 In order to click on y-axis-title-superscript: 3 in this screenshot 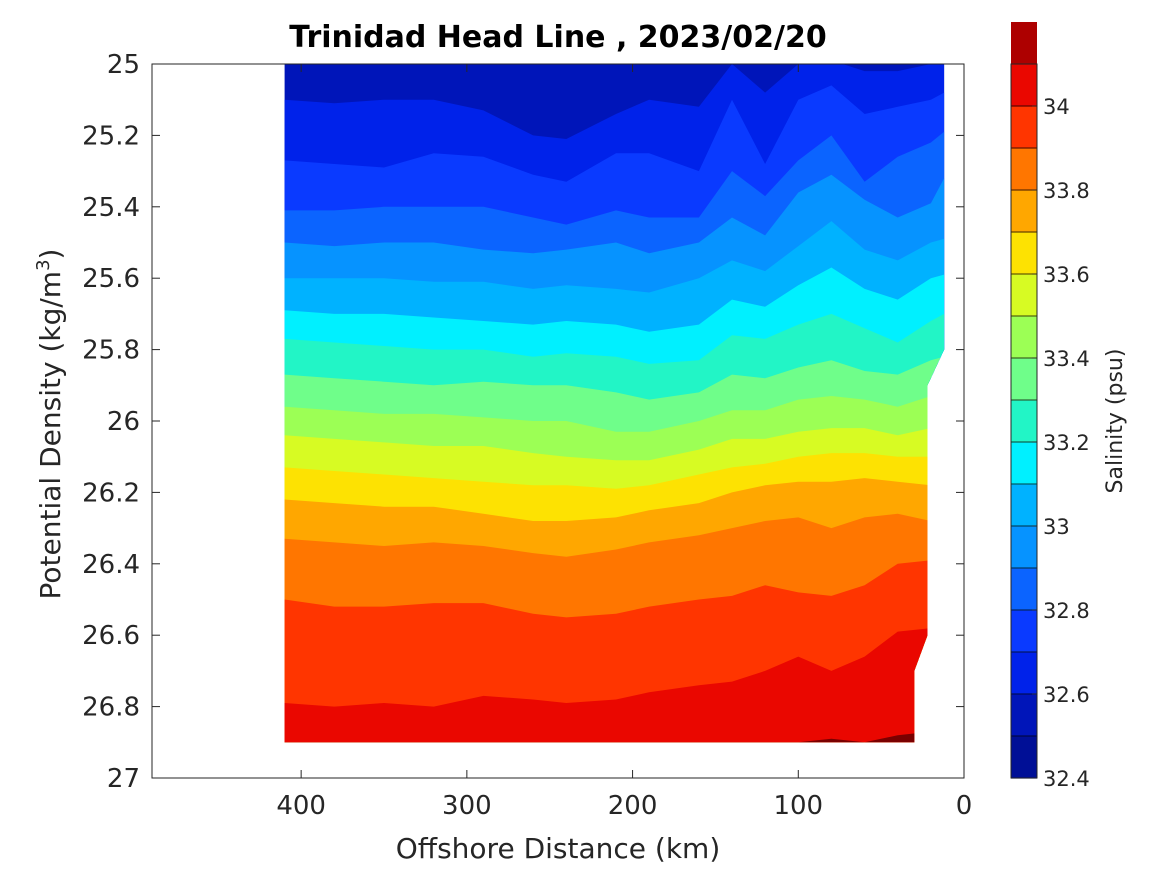, I will do `click(43, 264)`.